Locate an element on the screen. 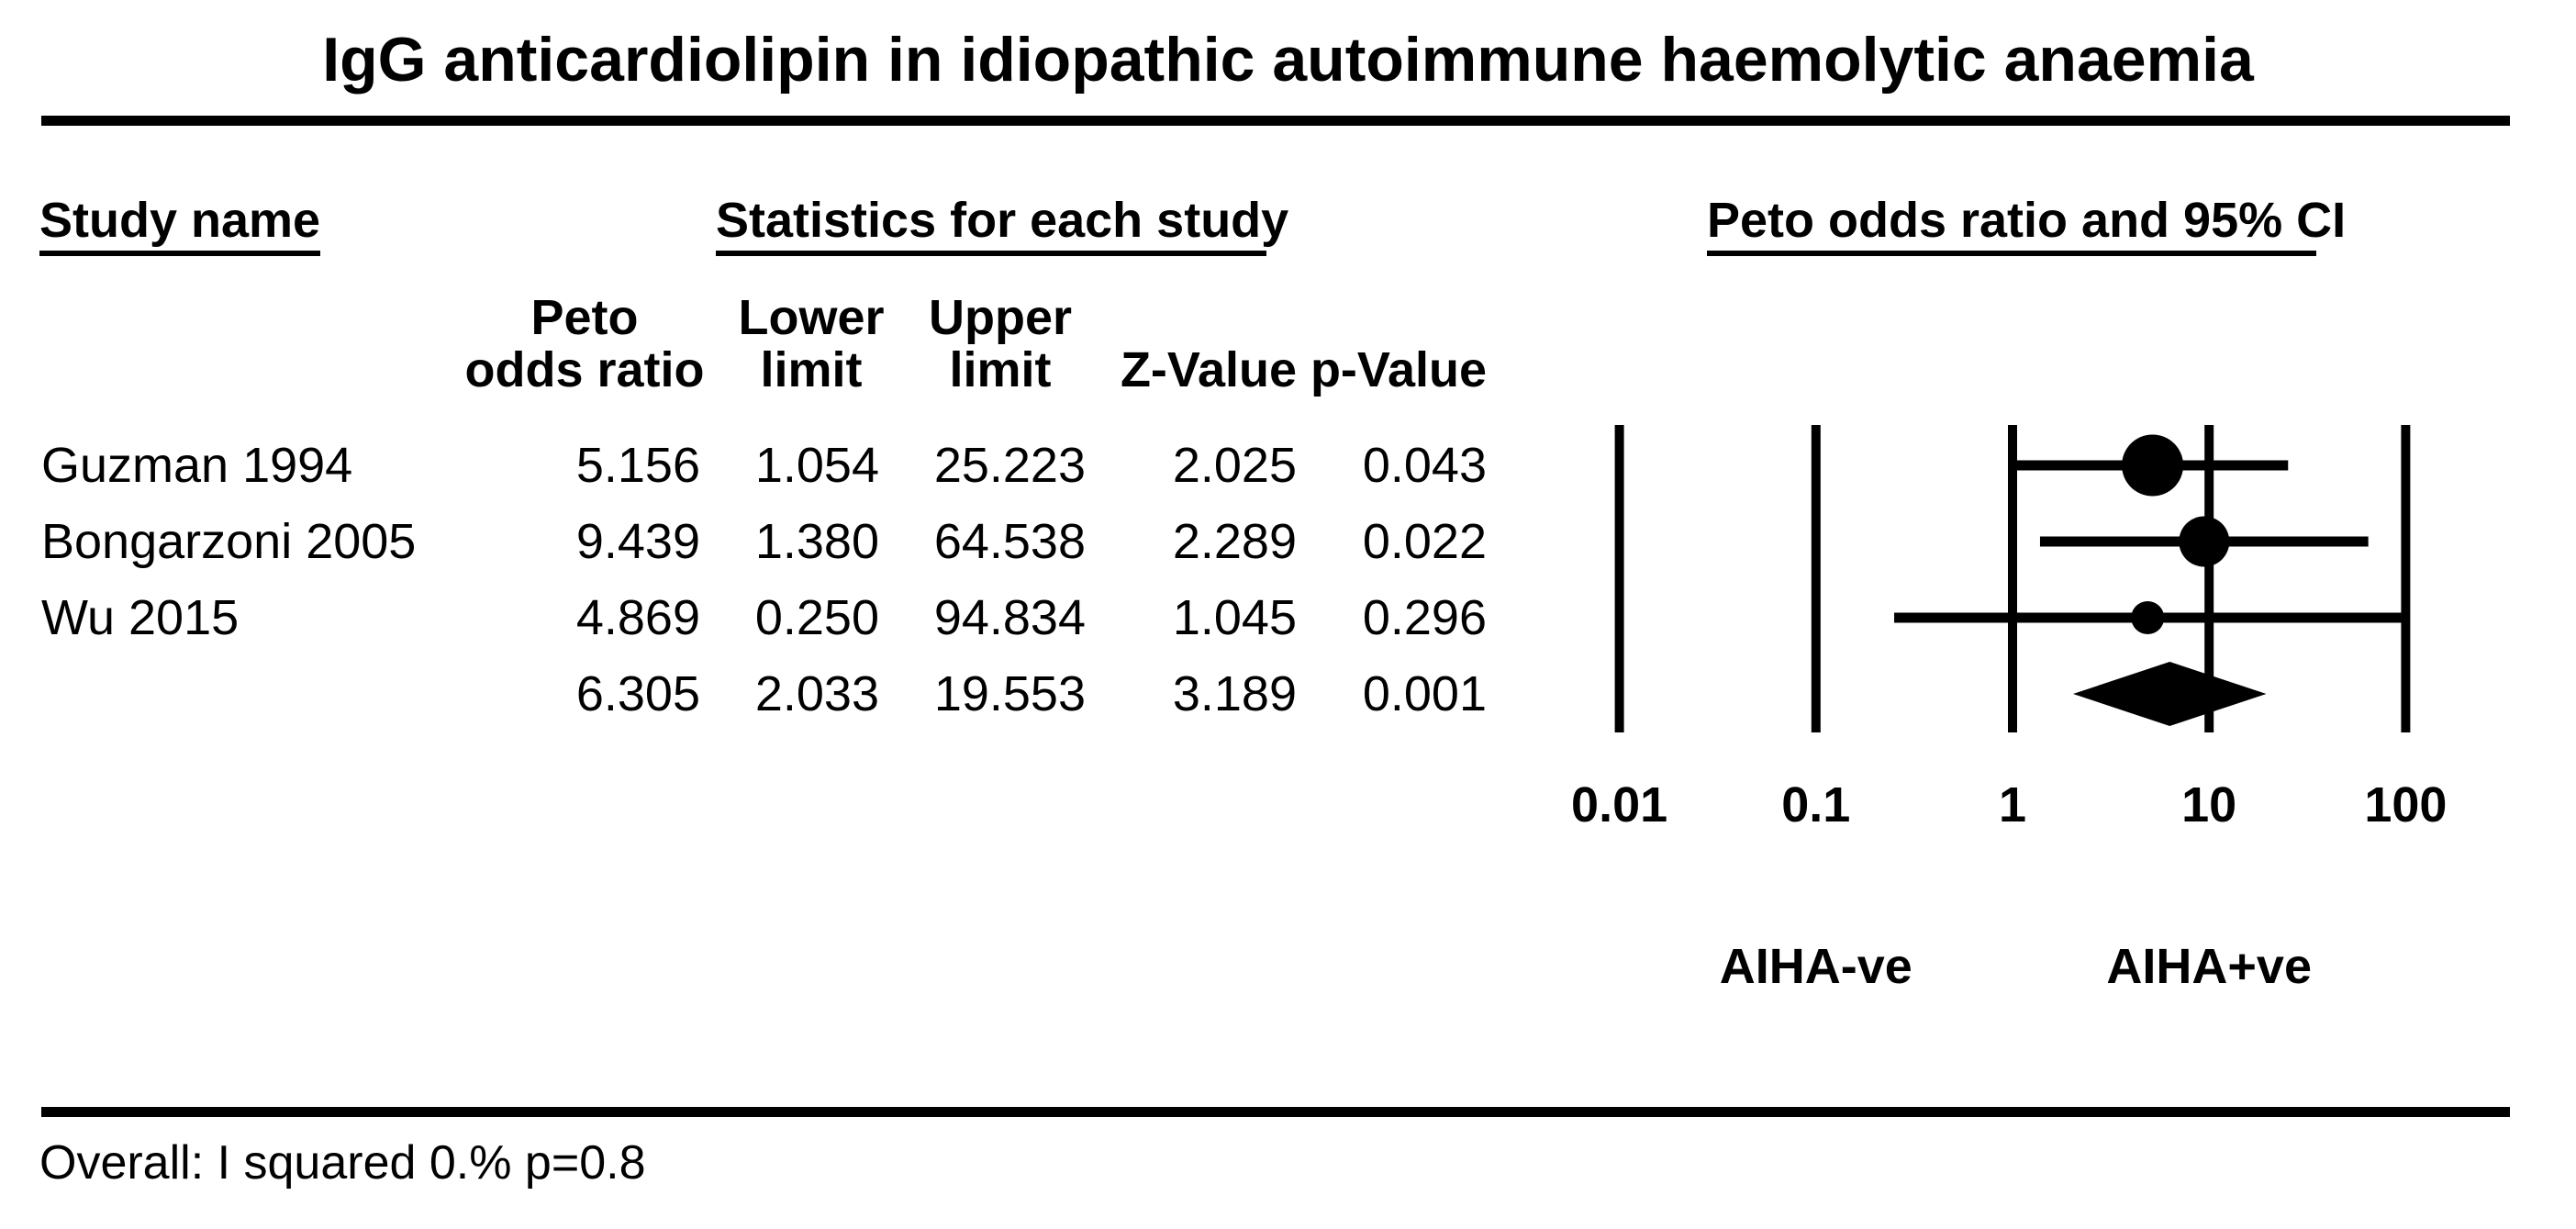  group-label: AIHA-ve is located at coordinates (1815, 966).